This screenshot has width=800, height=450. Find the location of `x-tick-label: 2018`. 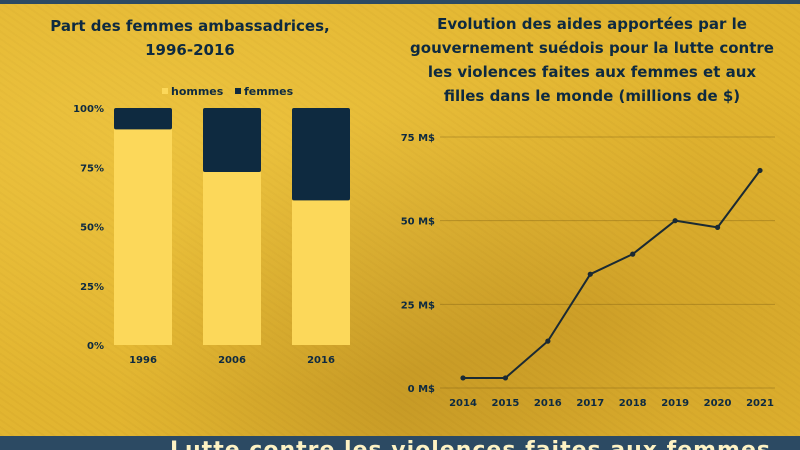

x-tick-label: 2018 is located at coordinates (633, 403).